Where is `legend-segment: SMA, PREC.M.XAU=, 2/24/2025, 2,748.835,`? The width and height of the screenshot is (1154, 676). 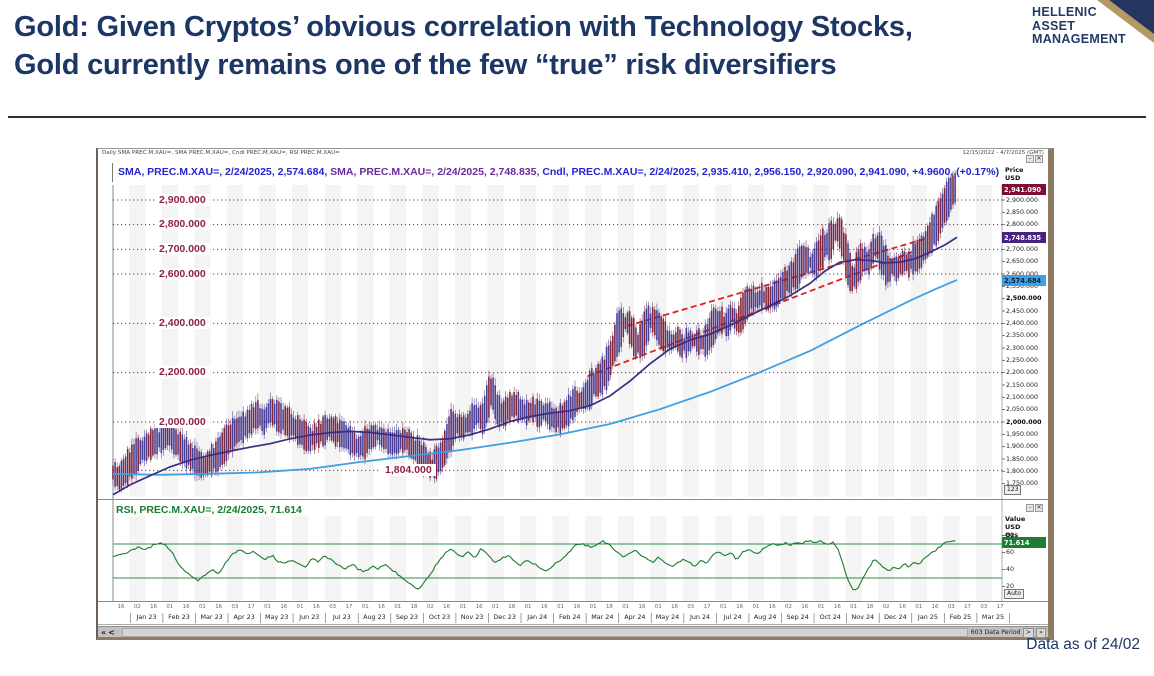
legend-segment: SMA, PREC.M.XAU=, 2/24/2025, 2,748.835, is located at coordinates (436, 172).